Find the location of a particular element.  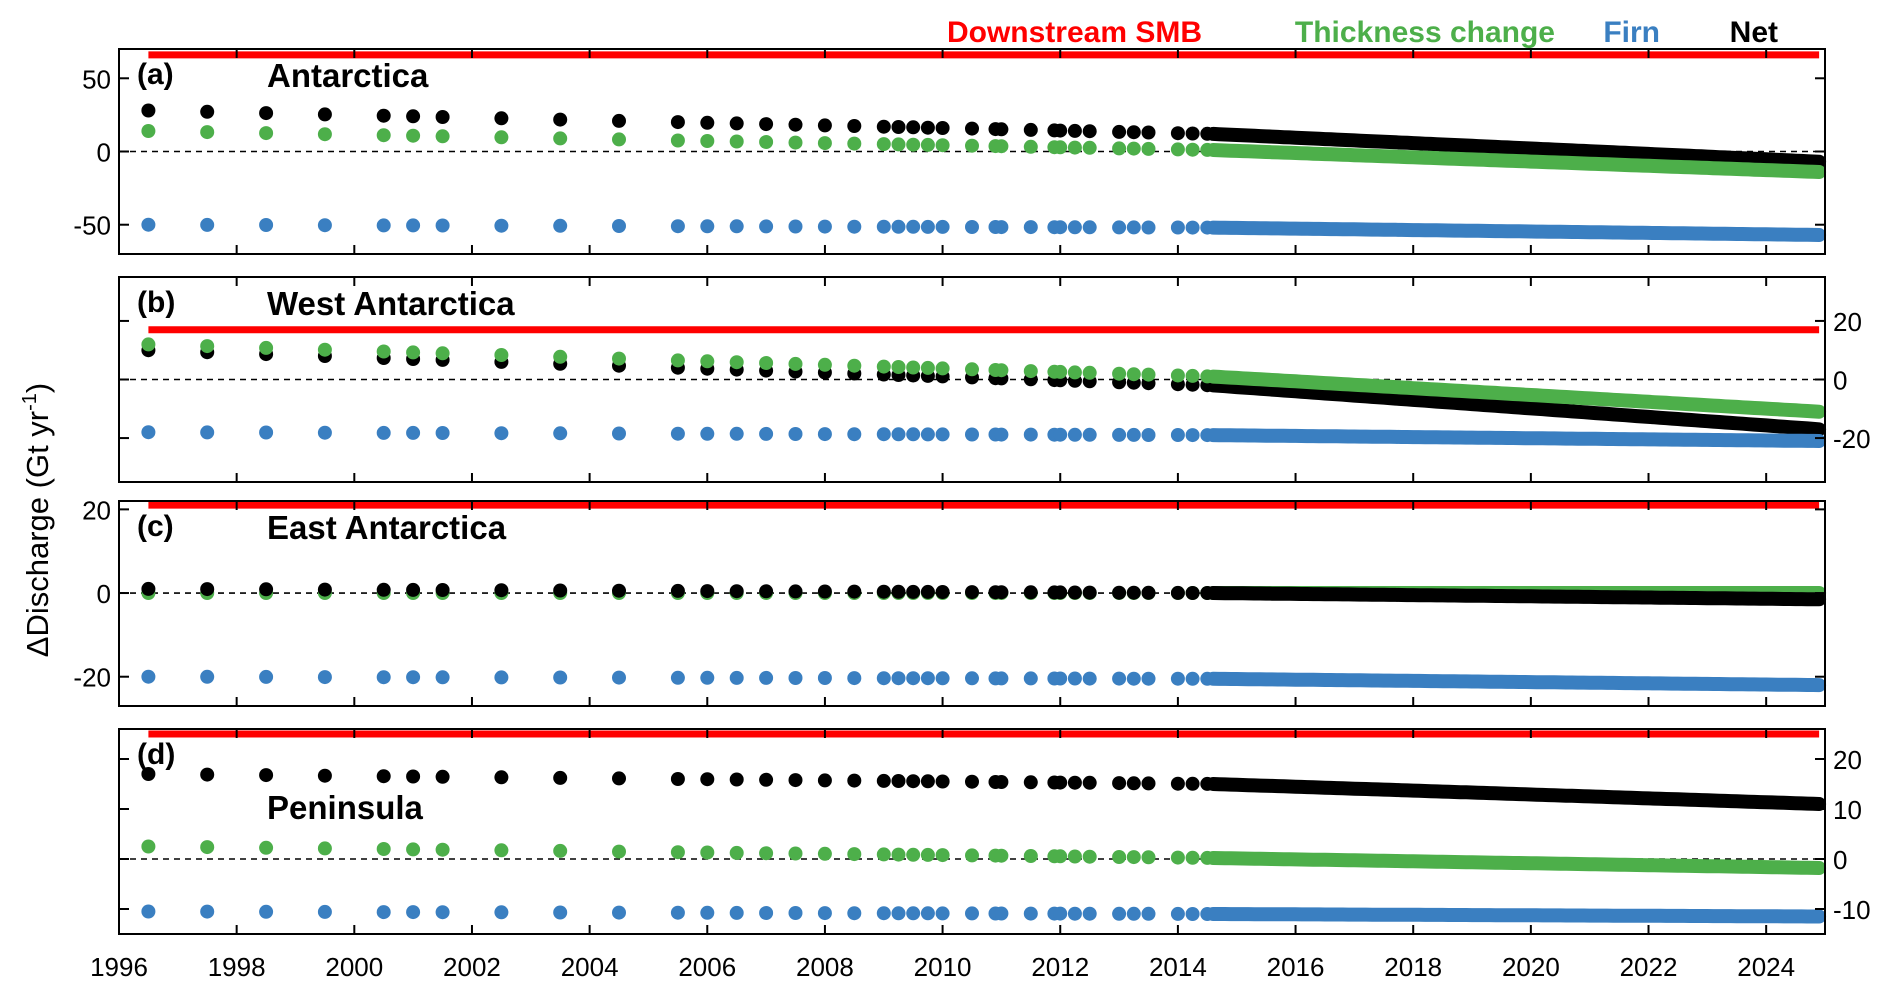

legend-net: Net is located at coordinates (1754, 32).